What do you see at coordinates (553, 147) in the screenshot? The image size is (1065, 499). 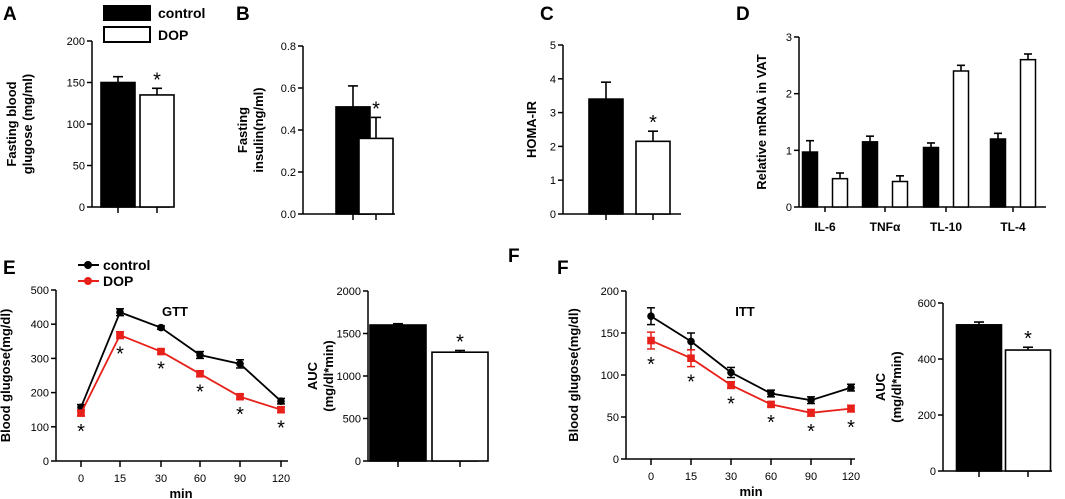 I see `y-tick-label: 2` at bounding box center [553, 147].